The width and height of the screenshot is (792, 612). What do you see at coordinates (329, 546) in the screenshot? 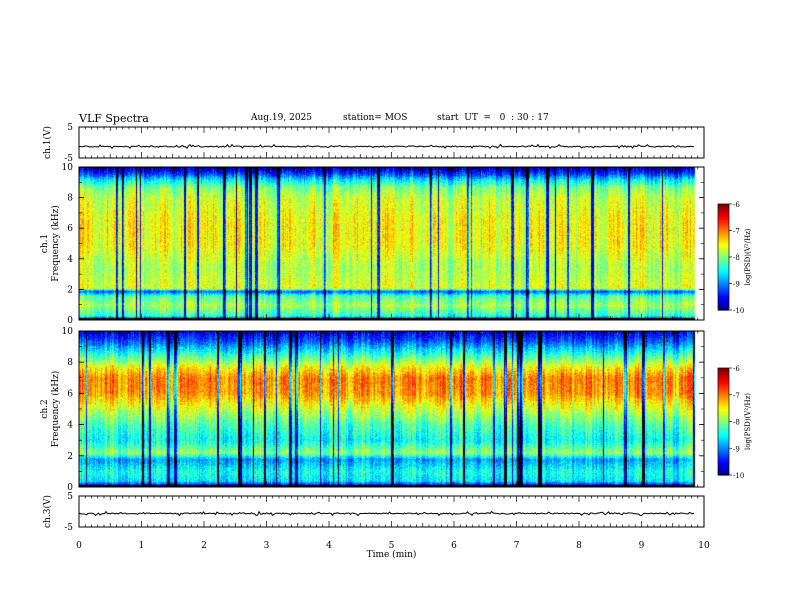
I see `x-tick-label: 4` at bounding box center [329, 546].